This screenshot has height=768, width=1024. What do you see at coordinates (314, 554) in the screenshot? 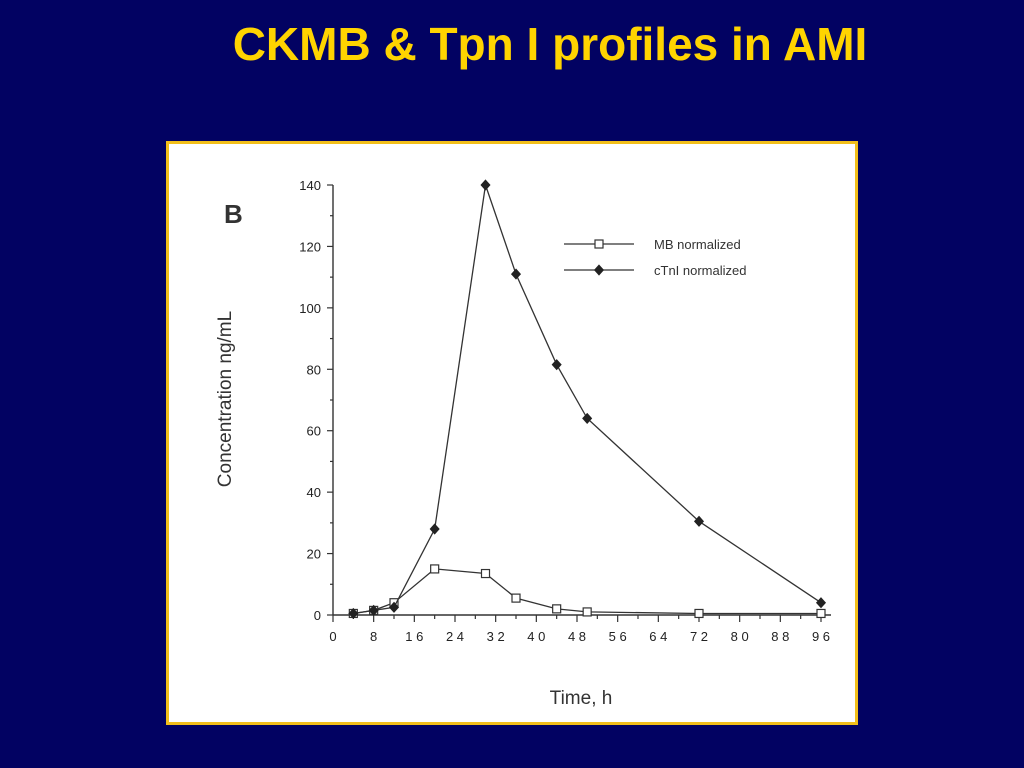
I see `y-tick-label: 20` at bounding box center [314, 554].